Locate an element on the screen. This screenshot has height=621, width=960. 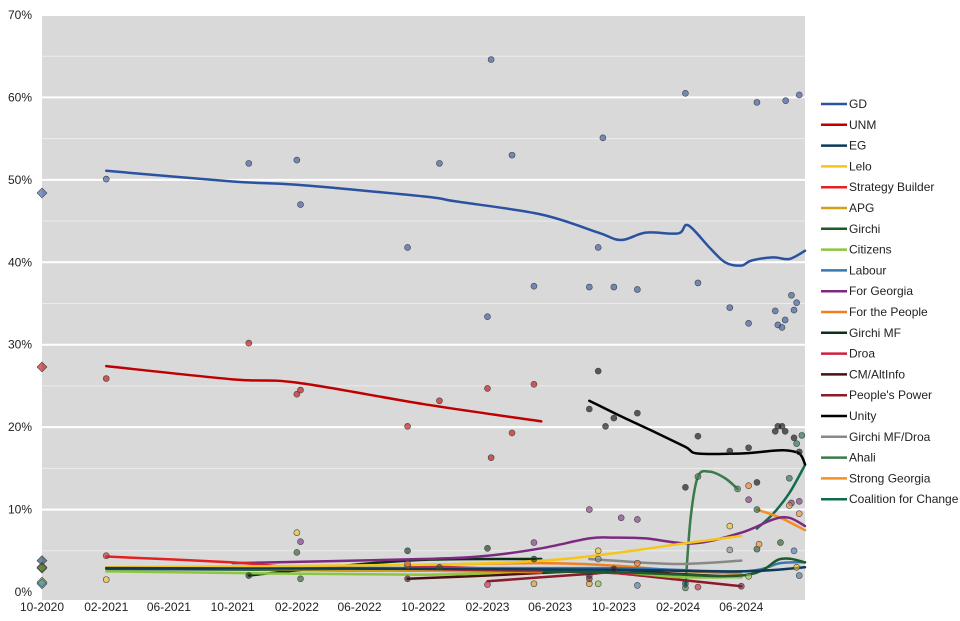
legend-label: Girchi is located at coordinates (864, 229).